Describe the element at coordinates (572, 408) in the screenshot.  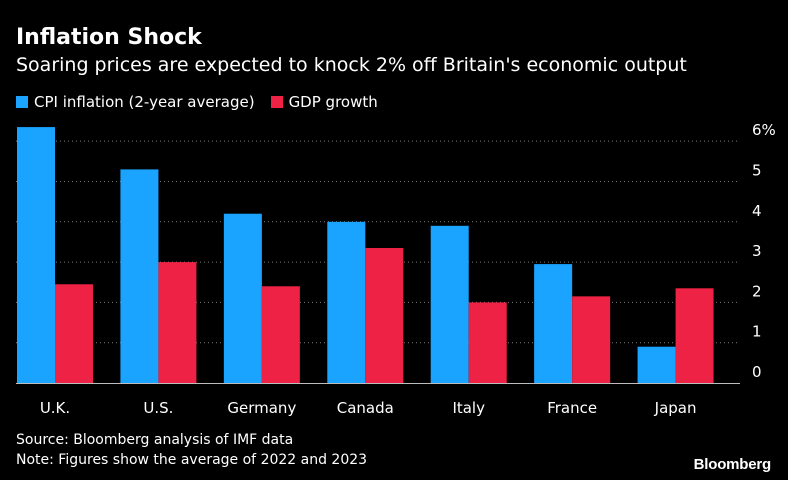
I see `x-category-label: France` at that location.